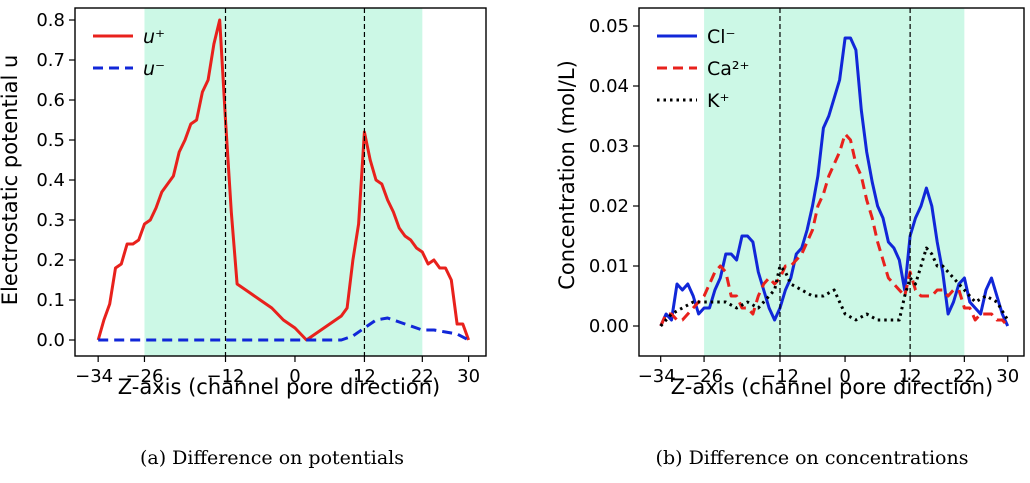  What do you see at coordinates (812, 458) in the screenshot?
I see `panel-b-caption: (b) Difference on concentrations` at bounding box center [812, 458].